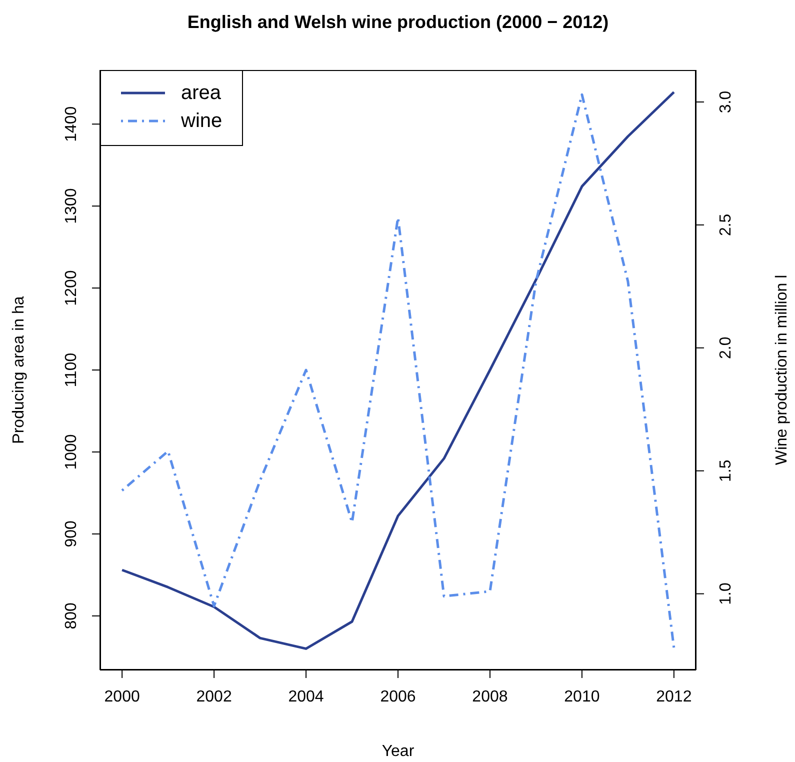  Describe the element at coordinates (71, 616) in the screenshot. I see `y-tick-label: 800` at that location.